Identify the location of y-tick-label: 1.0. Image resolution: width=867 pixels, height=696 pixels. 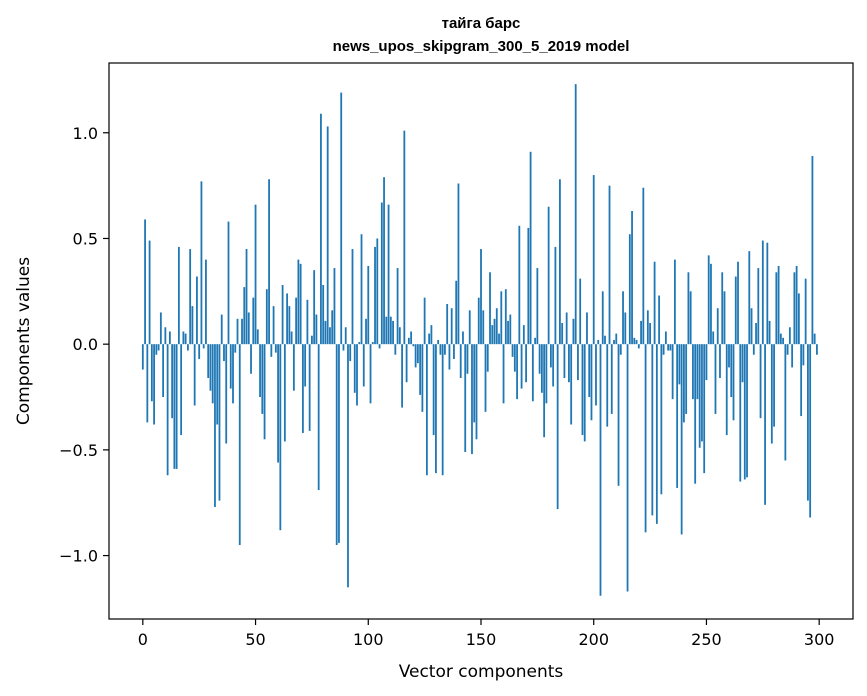
(85, 133).